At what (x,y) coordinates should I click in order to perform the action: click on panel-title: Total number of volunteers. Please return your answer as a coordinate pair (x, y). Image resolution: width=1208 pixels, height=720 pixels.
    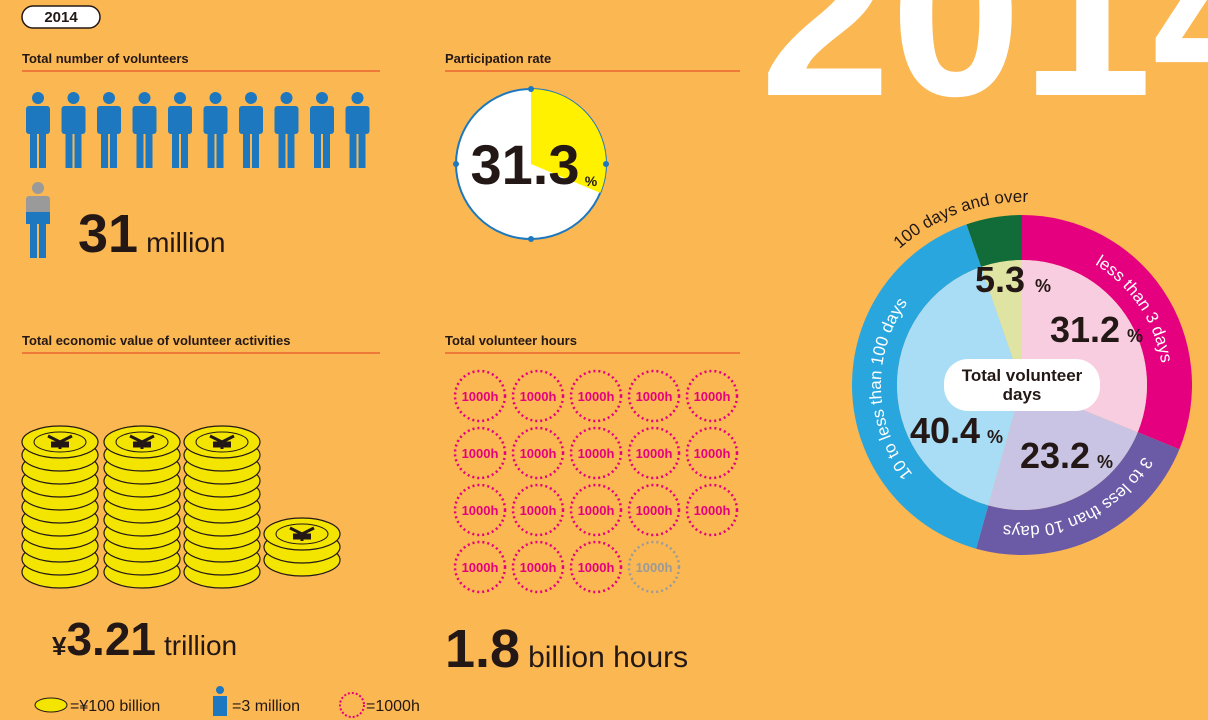
    Looking at the image, I should click on (105, 58).